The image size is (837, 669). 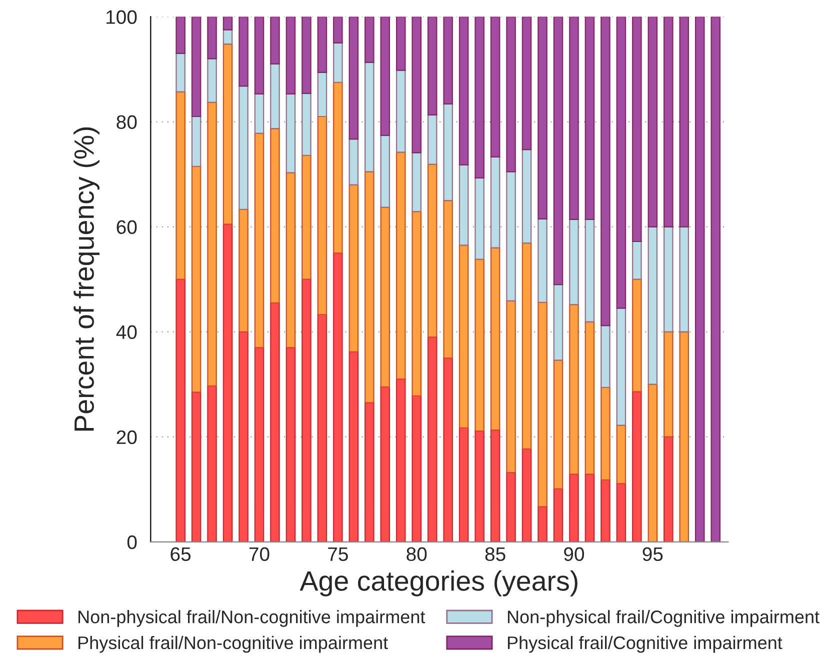 What do you see at coordinates (416, 554) in the screenshot?
I see `x-tick-label: 80` at bounding box center [416, 554].